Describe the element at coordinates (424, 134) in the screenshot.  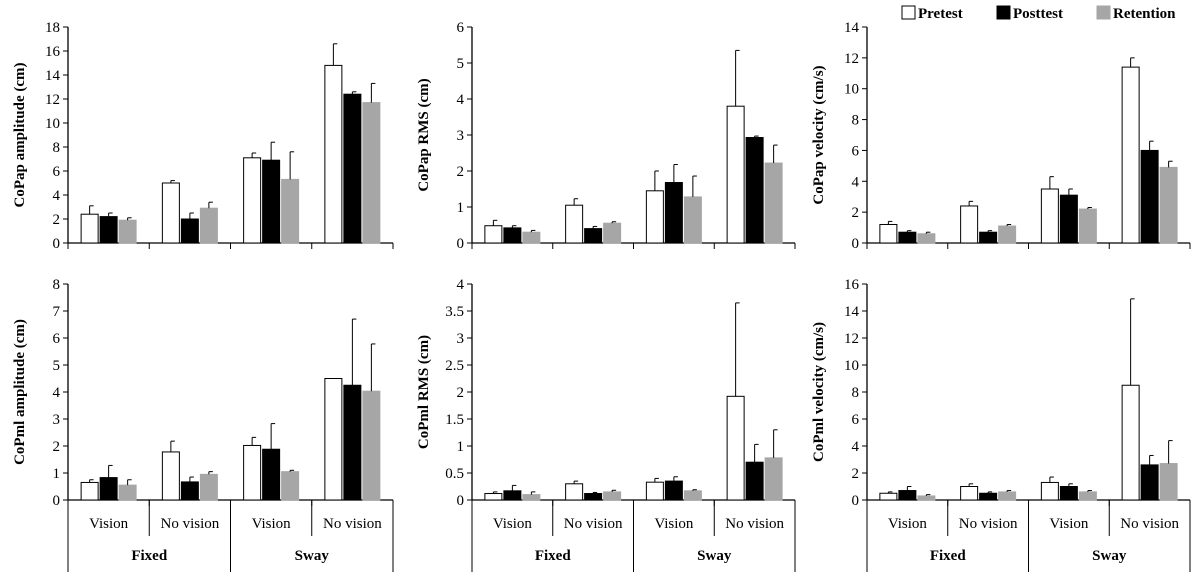
I see `y-axis-label: CoPap RMS (cm)` at that location.